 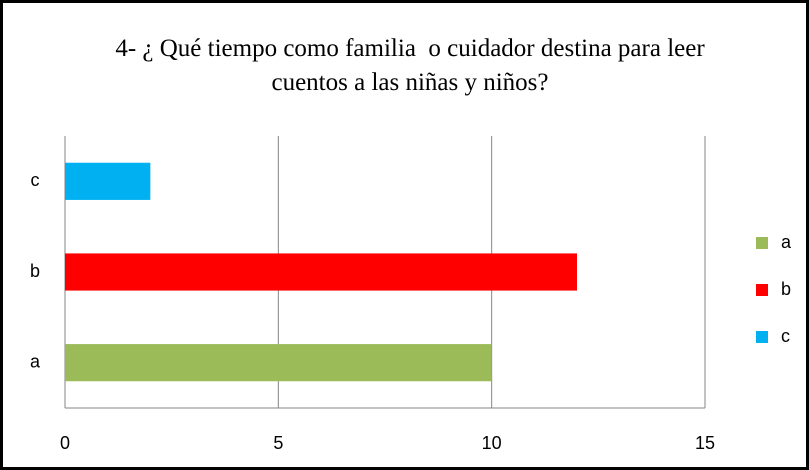 I want to click on x-tick-label: 15, so click(x=705, y=443).